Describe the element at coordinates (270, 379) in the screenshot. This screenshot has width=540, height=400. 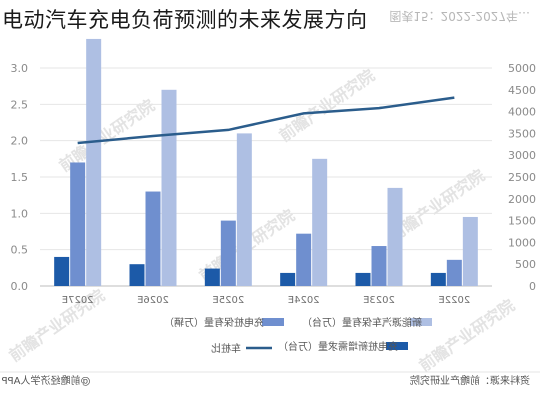
I see `footer: 资料来源：前瞻产业研究院 @前瞻经济学人APP` at that location.